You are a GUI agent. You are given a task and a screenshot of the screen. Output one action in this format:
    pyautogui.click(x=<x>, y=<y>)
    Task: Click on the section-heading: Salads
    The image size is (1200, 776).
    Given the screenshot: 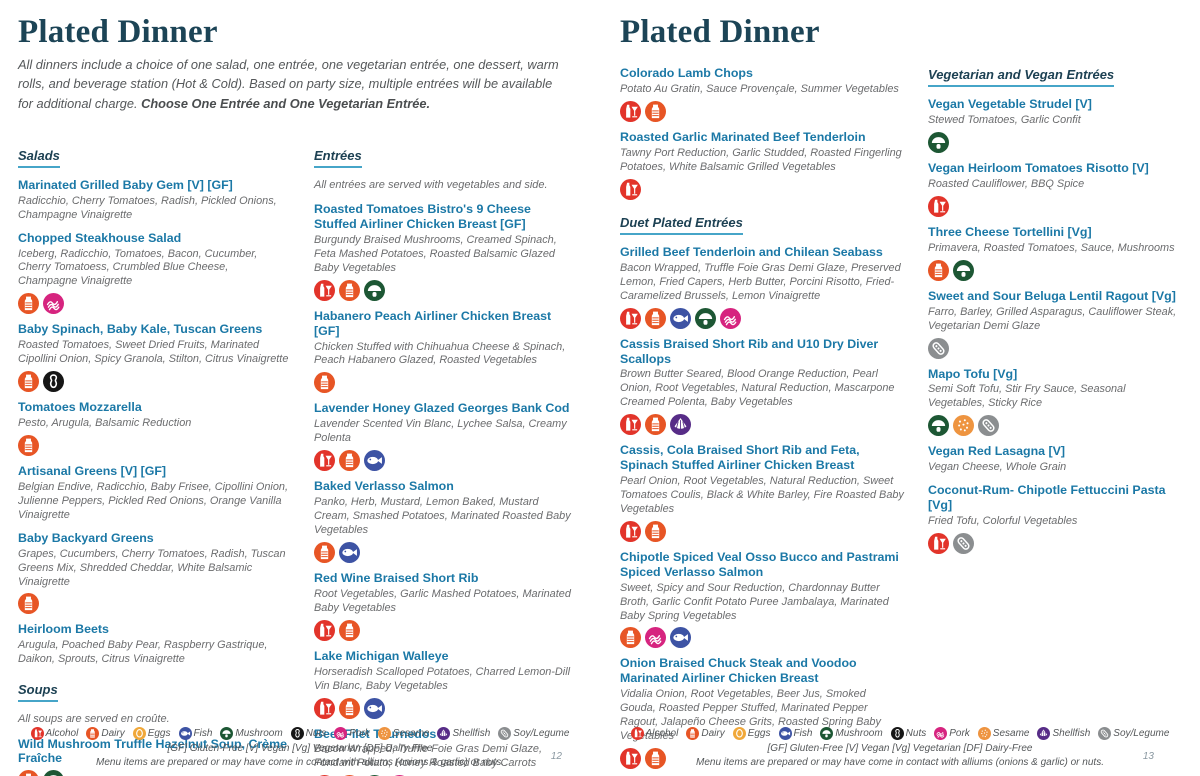 What is the action you would take?
    pyautogui.click(x=39, y=158)
    